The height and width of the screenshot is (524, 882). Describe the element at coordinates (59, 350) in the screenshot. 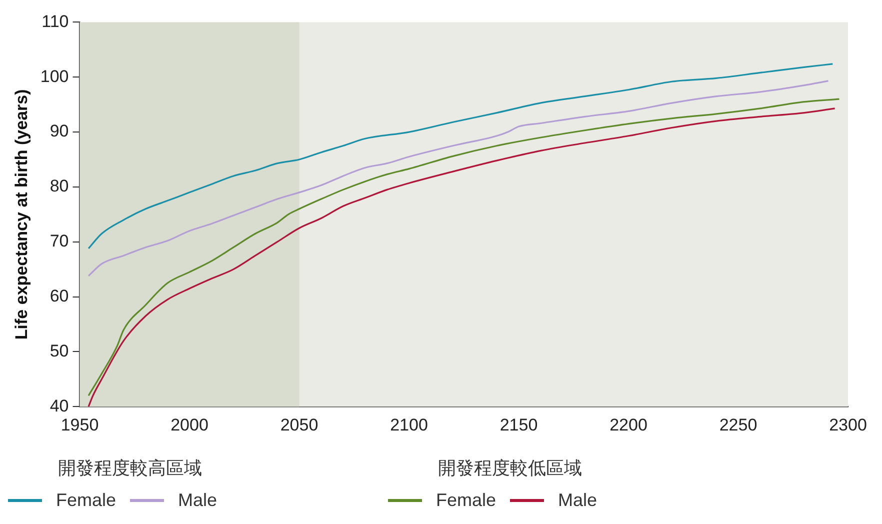

I see `y-tick-label: 50` at that location.